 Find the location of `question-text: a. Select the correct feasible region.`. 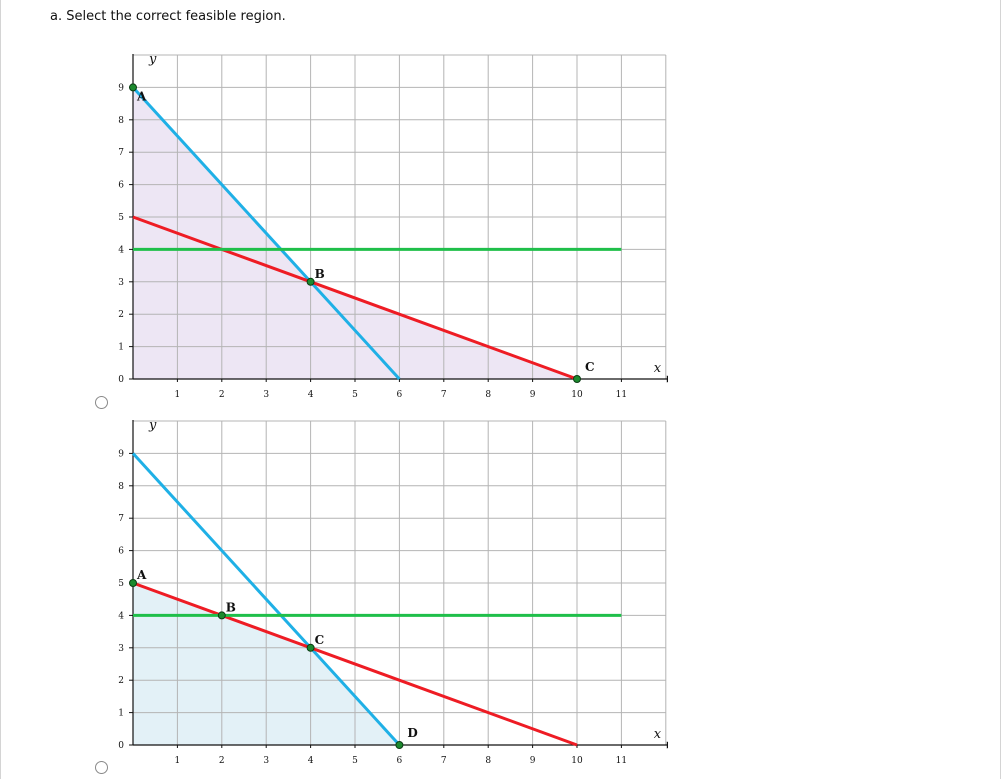

question-text: a. Select the correct feasible region. is located at coordinates (168, 16).